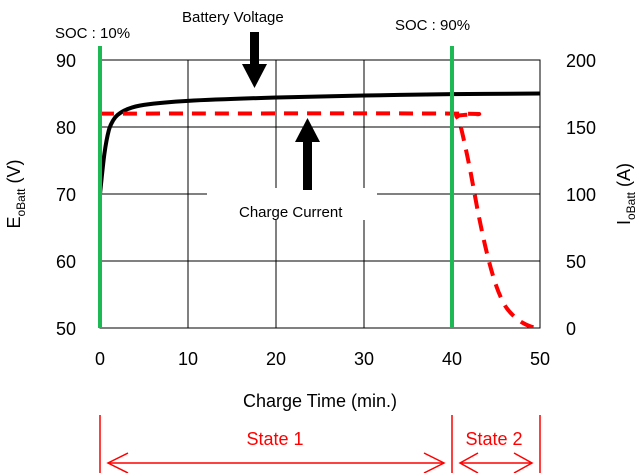  Describe the element at coordinates (320, 444) in the screenshot. I see `state-markup` at that location.